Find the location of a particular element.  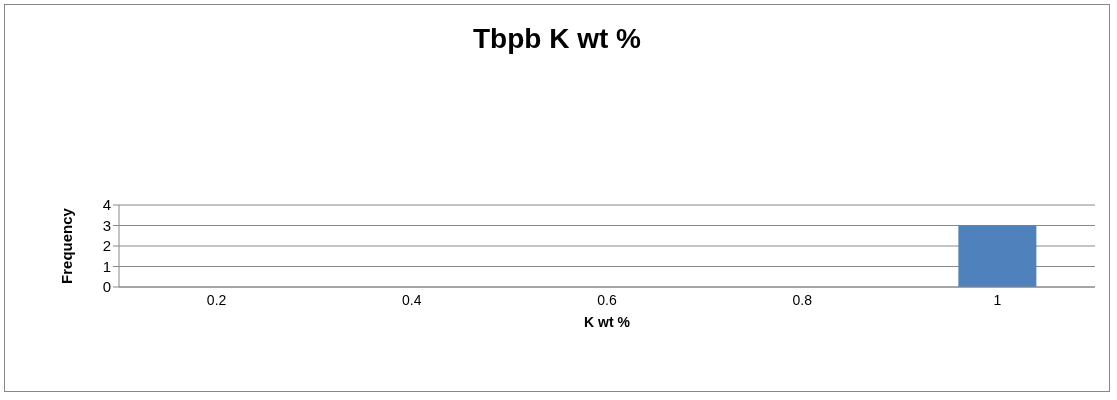

x-tick-label: 1 is located at coordinates (997, 299).